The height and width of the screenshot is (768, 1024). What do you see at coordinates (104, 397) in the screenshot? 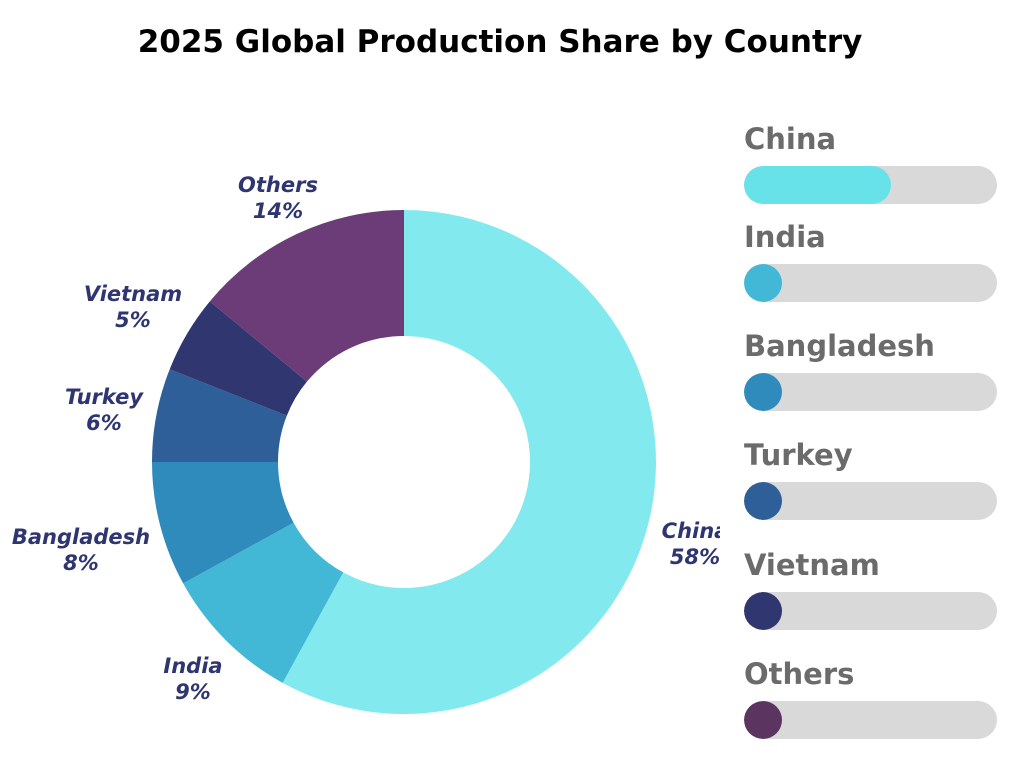
I see `slice-label-turkey: Turkey` at bounding box center [104, 397].